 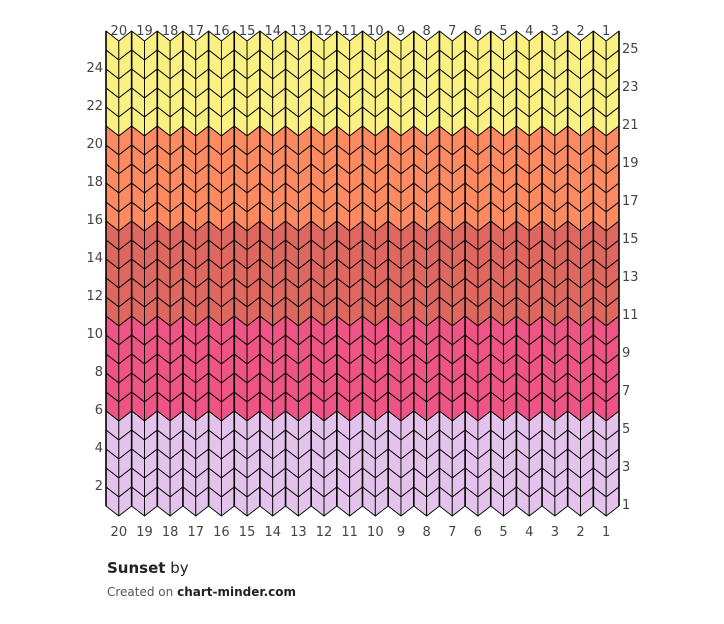 I want to click on column-label-top: 8, so click(x=426, y=31).